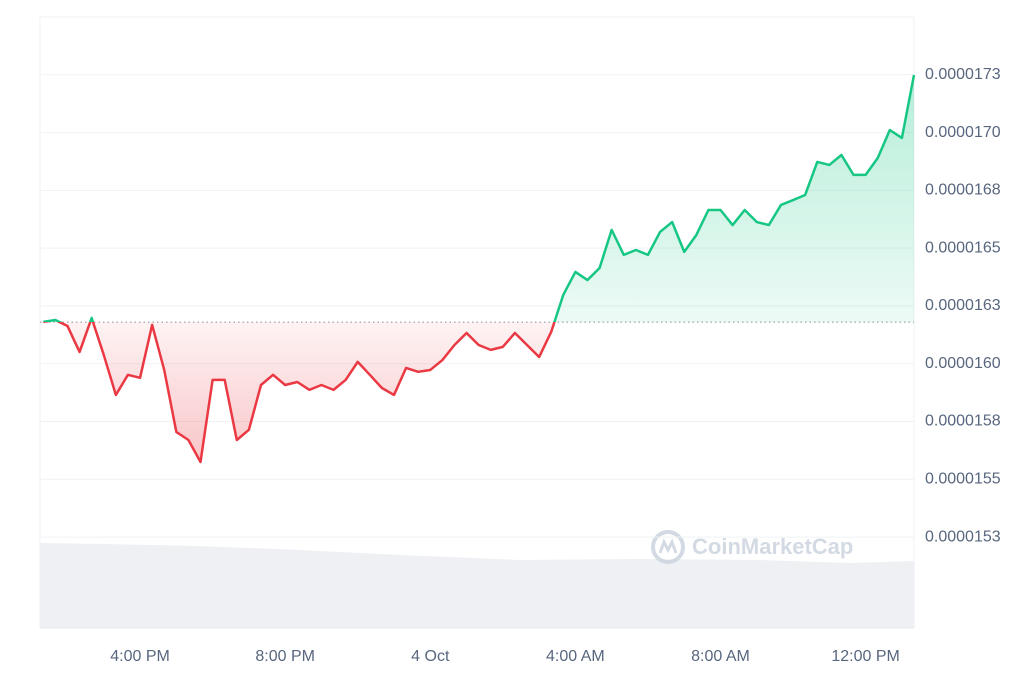  Describe the element at coordinates (963, 74) in the screenshot. I see `y-tick-label: 0.0000173` at that location.